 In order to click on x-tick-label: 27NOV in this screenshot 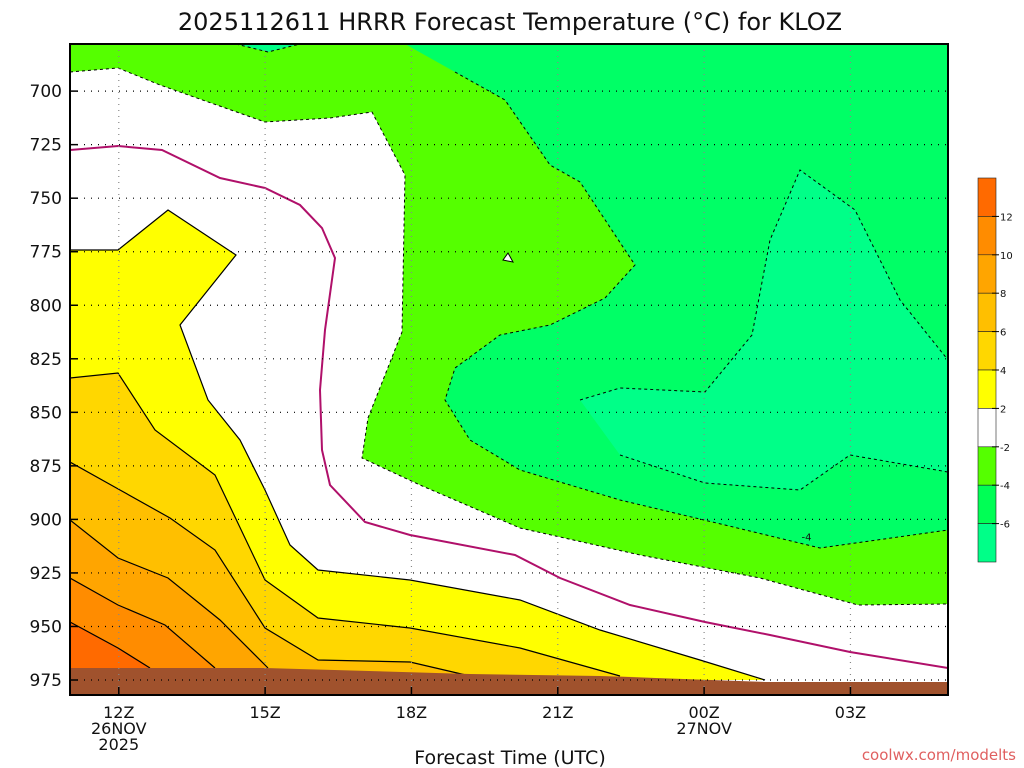, I will do `click(704, 728)`.